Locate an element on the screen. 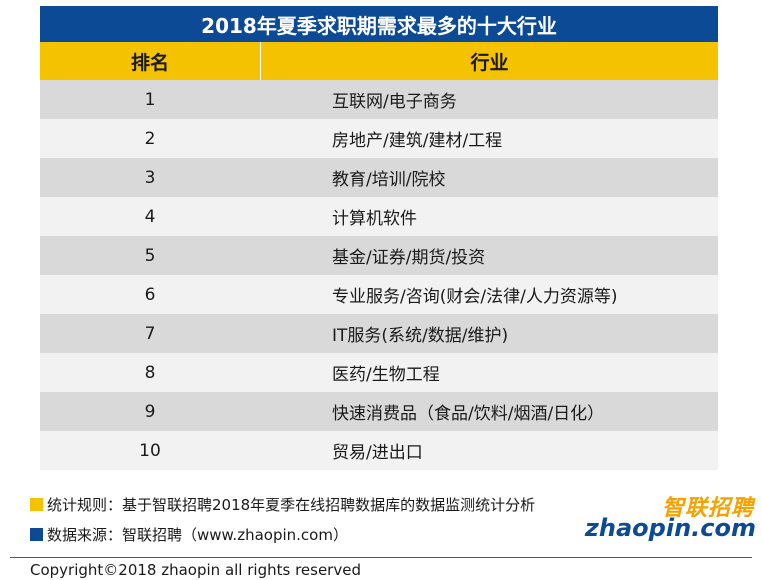  note-stat-rule: 统计规则：基于智联招聘2018年夏季在线招聘数据库的数据监测统计分析 is located at coordinates (282, 504).